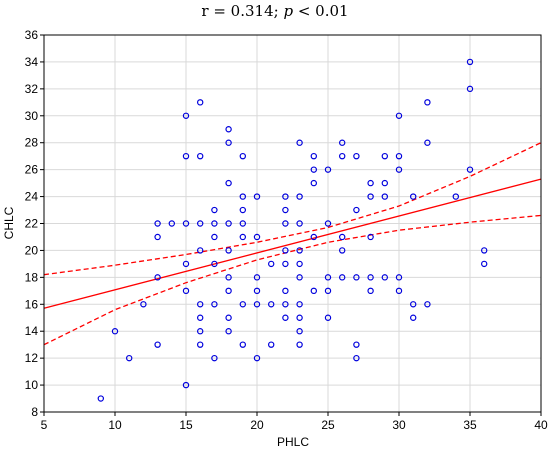 The width and height of the screenshot is (550, 458). Describe the element at coordinates (44, 425) in the screenshot. I see `x-tick-label: 5` at that location.